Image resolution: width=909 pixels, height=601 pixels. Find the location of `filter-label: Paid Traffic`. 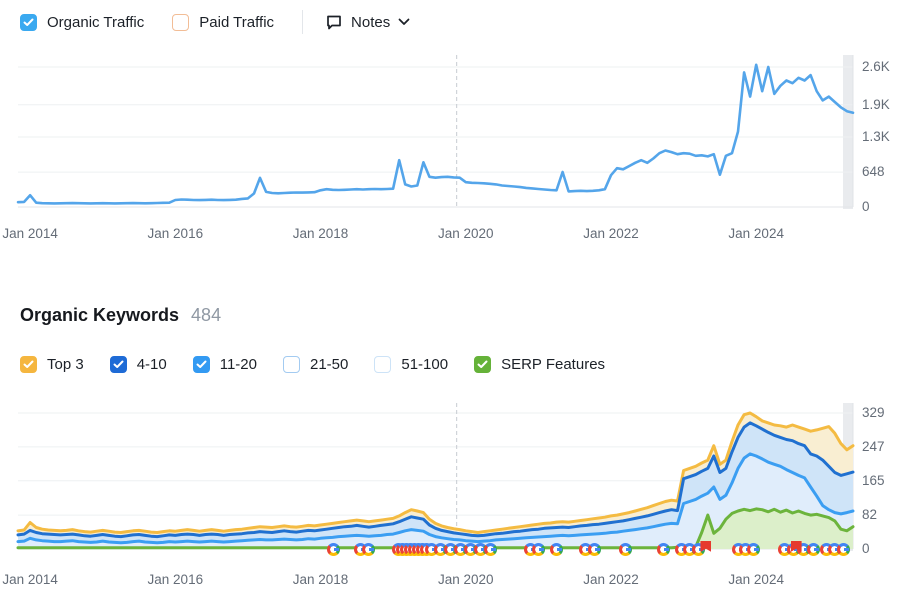

filter-label: Paid Traffic is located at coordinates (237, 22).